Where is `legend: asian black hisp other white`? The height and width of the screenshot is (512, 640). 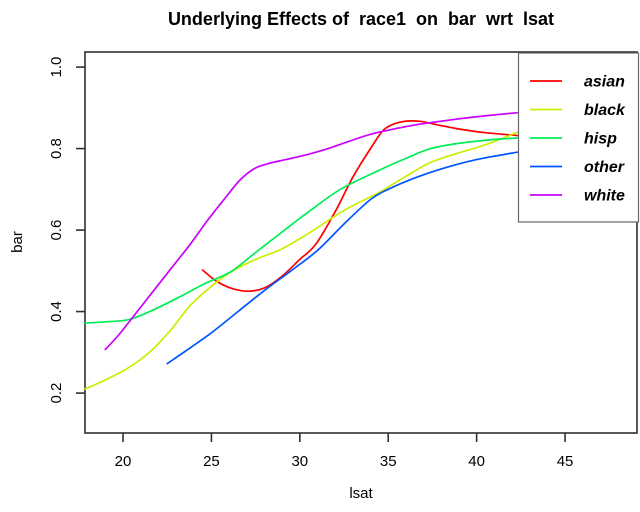
legend: asian black hisp other white is located at coordinates (578, 137).